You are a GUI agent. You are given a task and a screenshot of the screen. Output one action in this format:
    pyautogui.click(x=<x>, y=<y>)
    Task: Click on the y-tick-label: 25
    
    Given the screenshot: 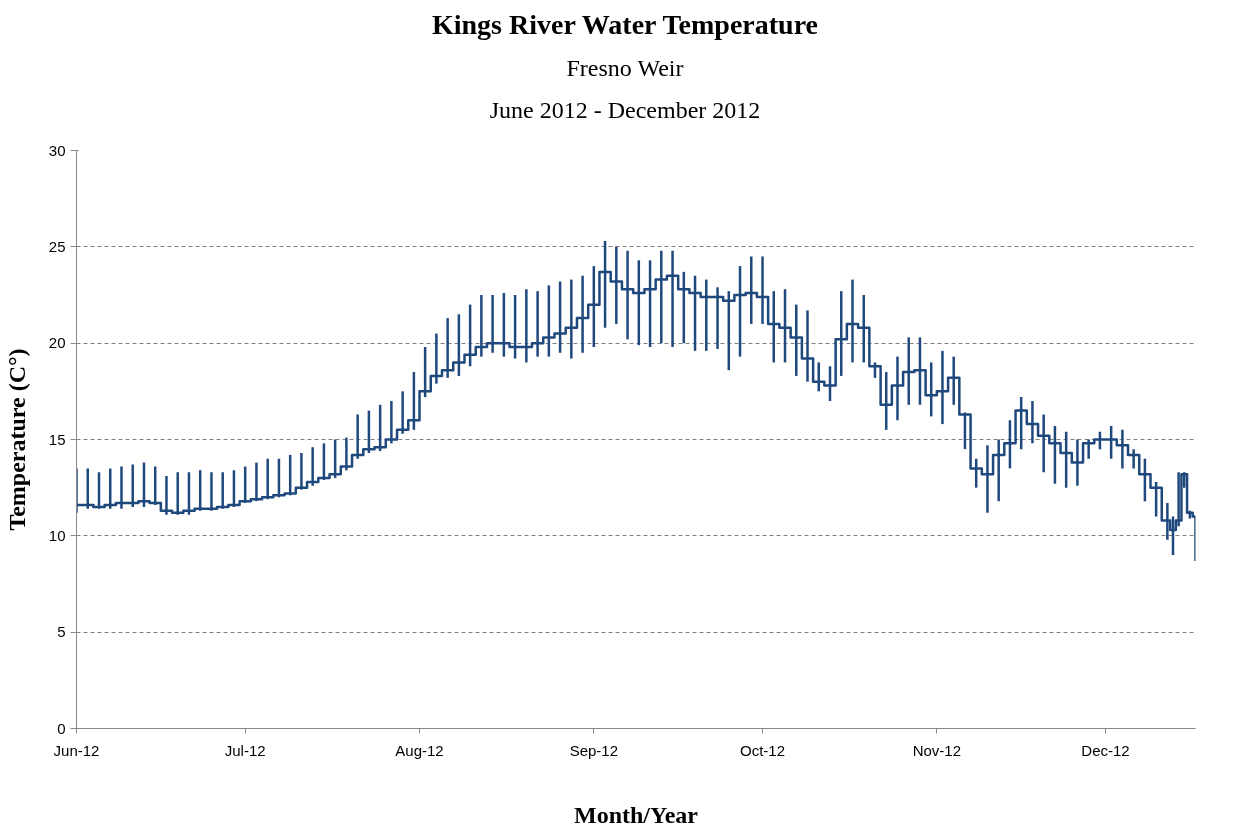 What is the action you would take?
    pyautogui.click(x=57, y=246)
    